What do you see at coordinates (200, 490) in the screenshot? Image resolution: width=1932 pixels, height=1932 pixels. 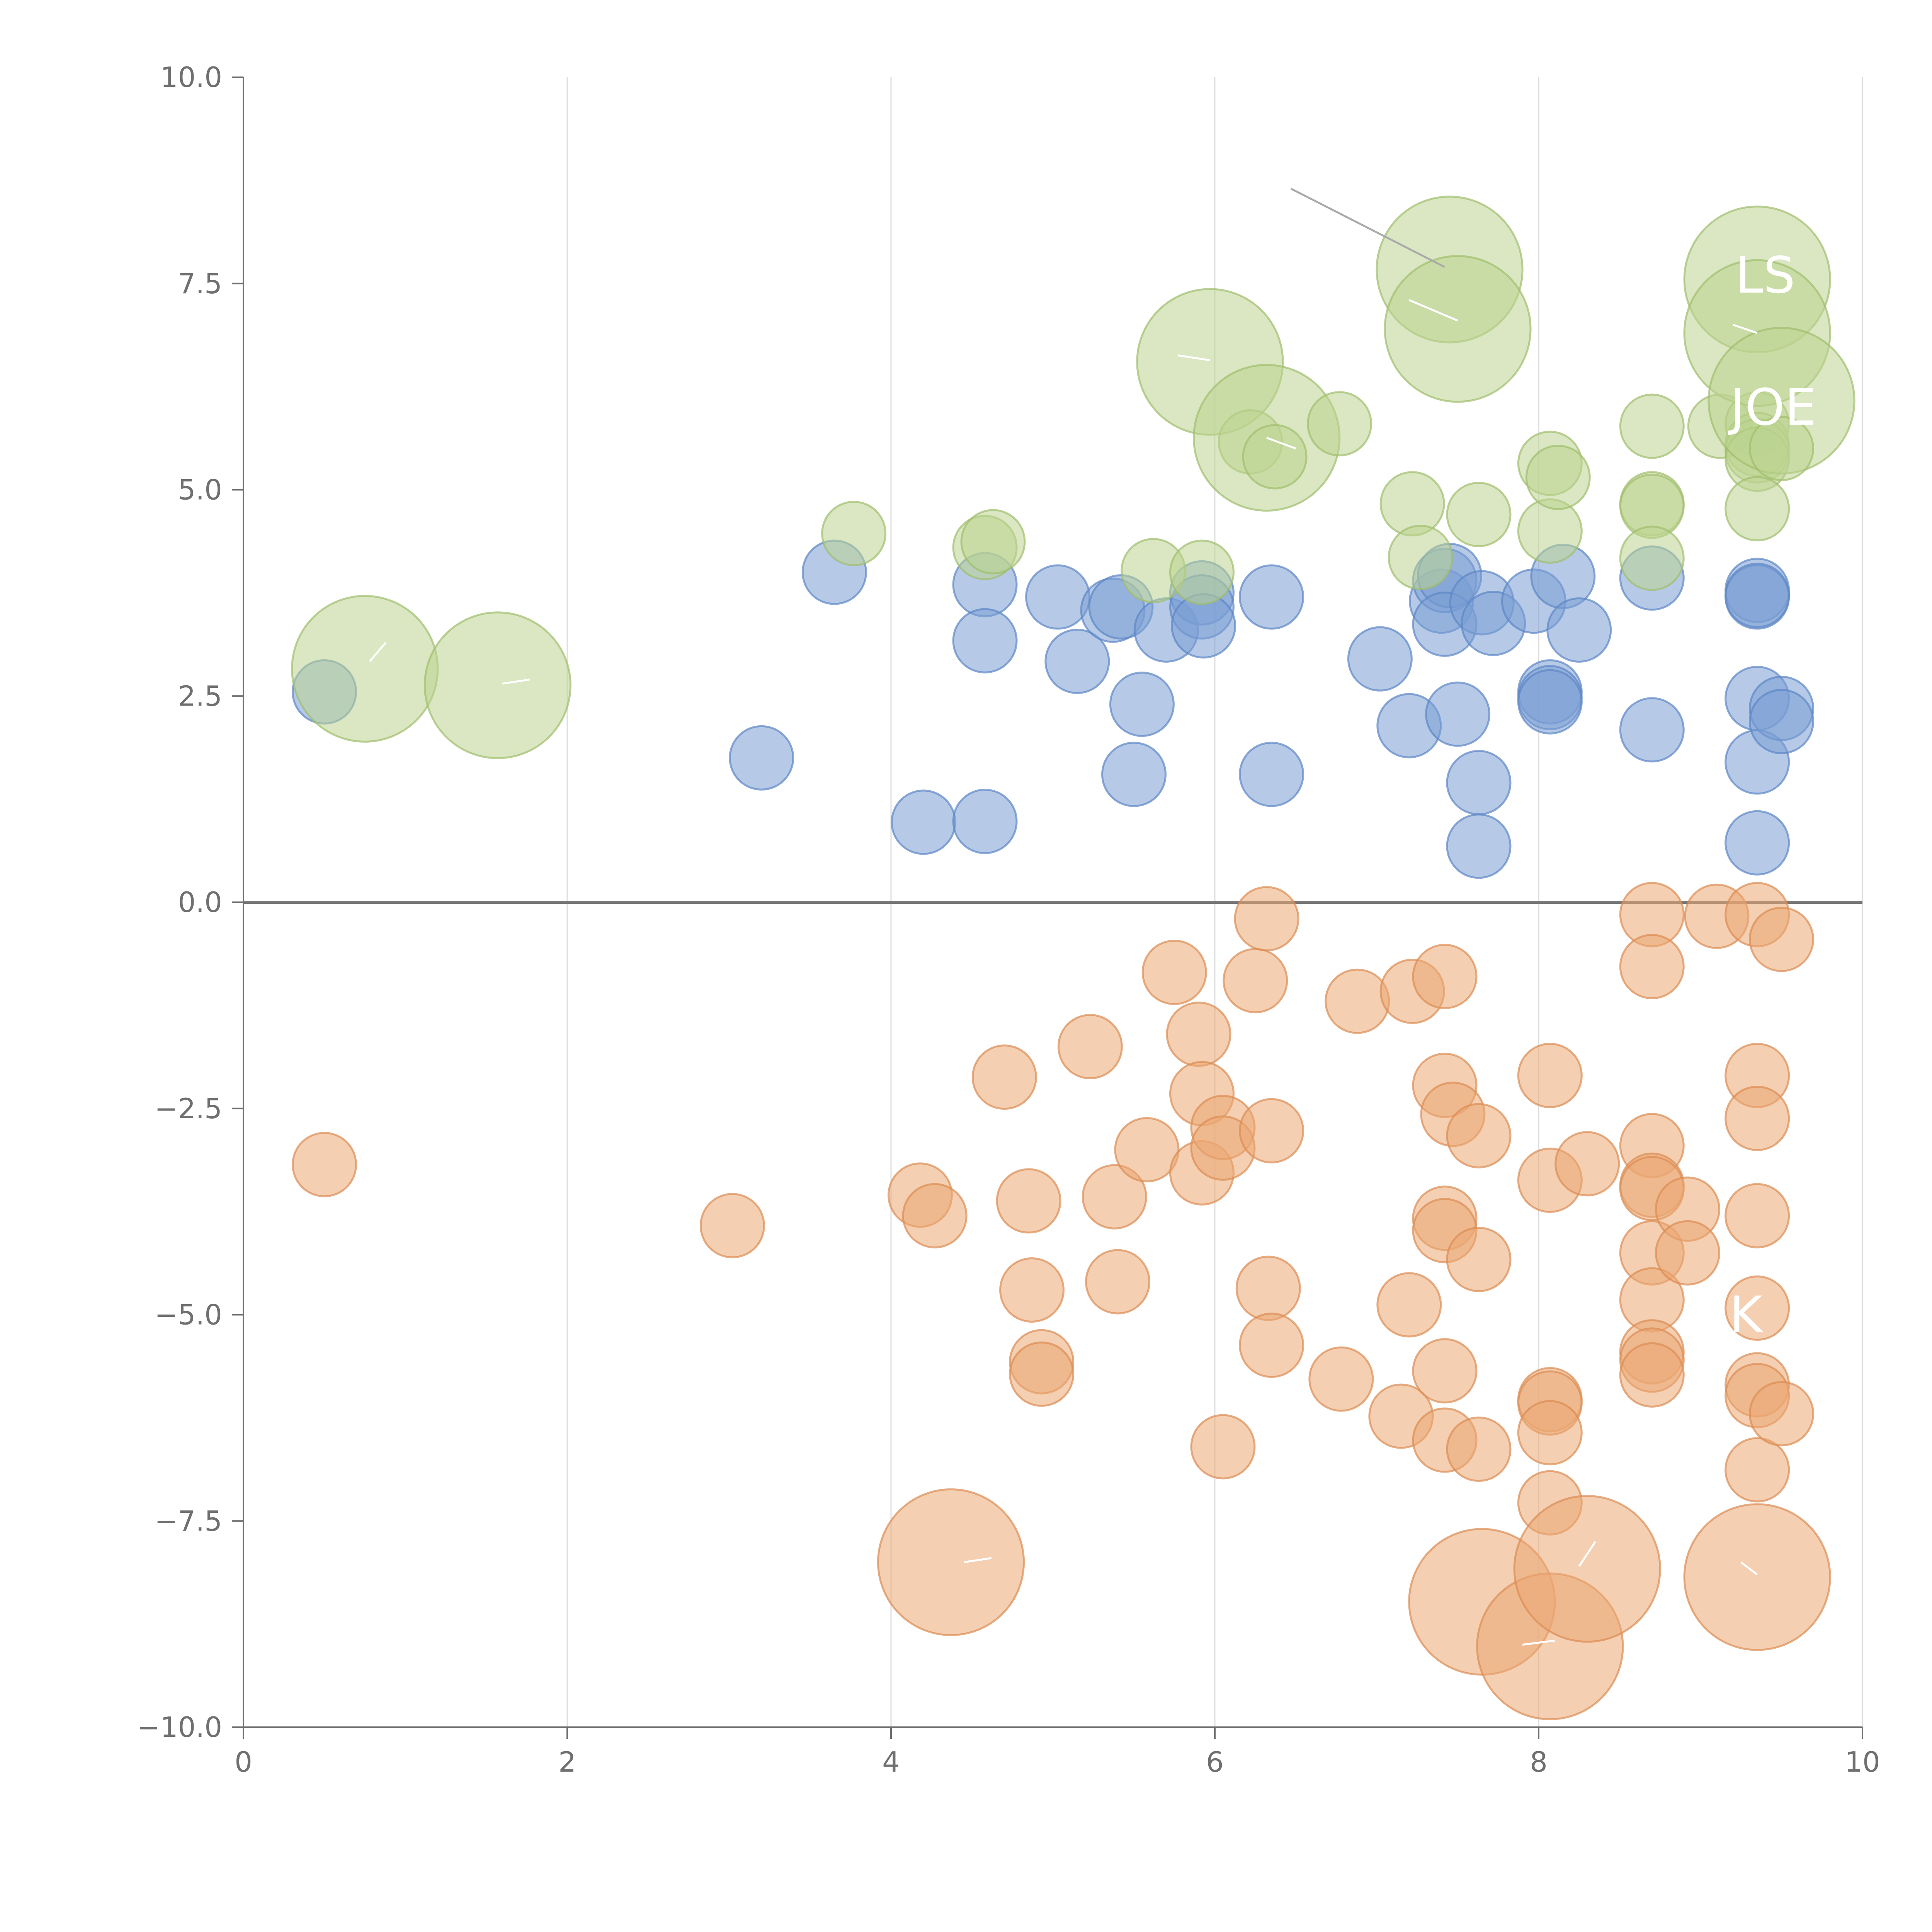 I see `y-tick-label: 5.0` at bounding box center [200, 490].